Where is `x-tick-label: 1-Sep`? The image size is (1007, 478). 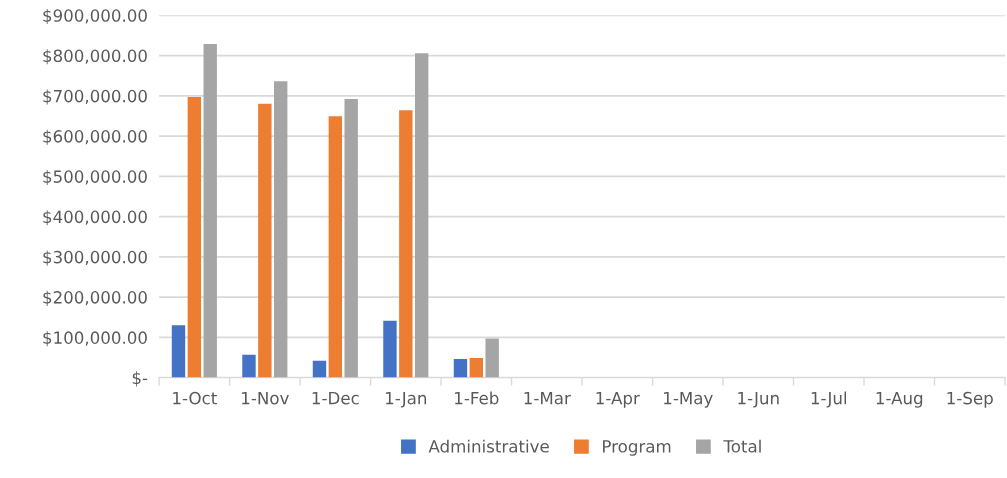
x-tick-label: 1-Sep is located at coordinates (970, 399).